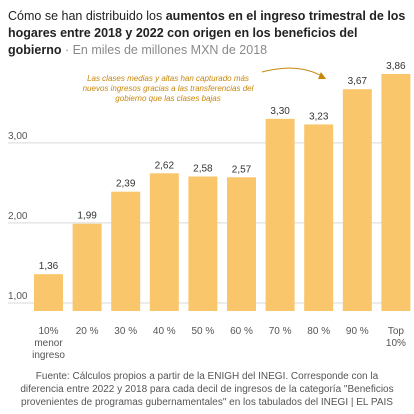 The width and height of the screenshot is (414, 414). Describe the element at coordinates (164, 331) in the screenshot. I see `category-label: 40 %` at that location.